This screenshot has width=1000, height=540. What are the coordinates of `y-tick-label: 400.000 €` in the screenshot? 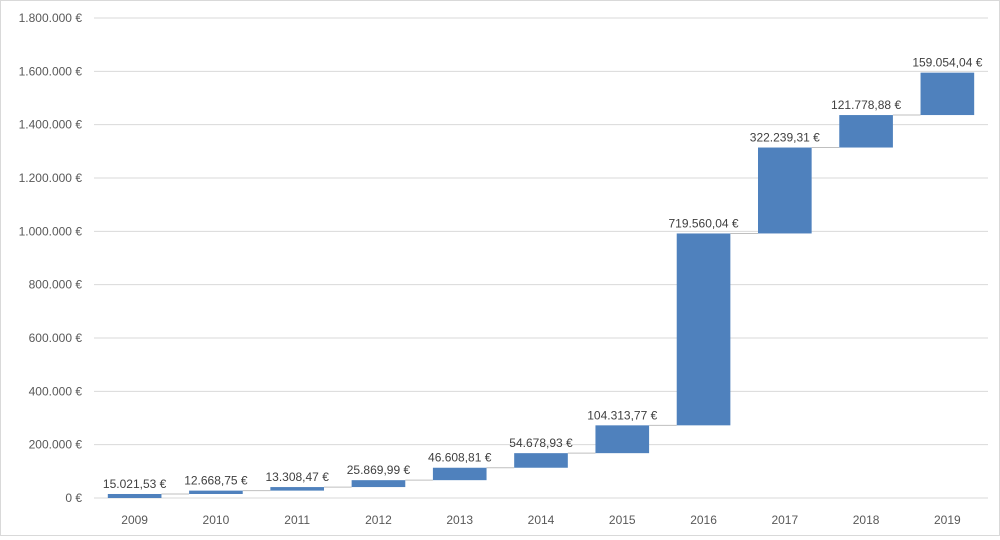 It's located at (56, 391).